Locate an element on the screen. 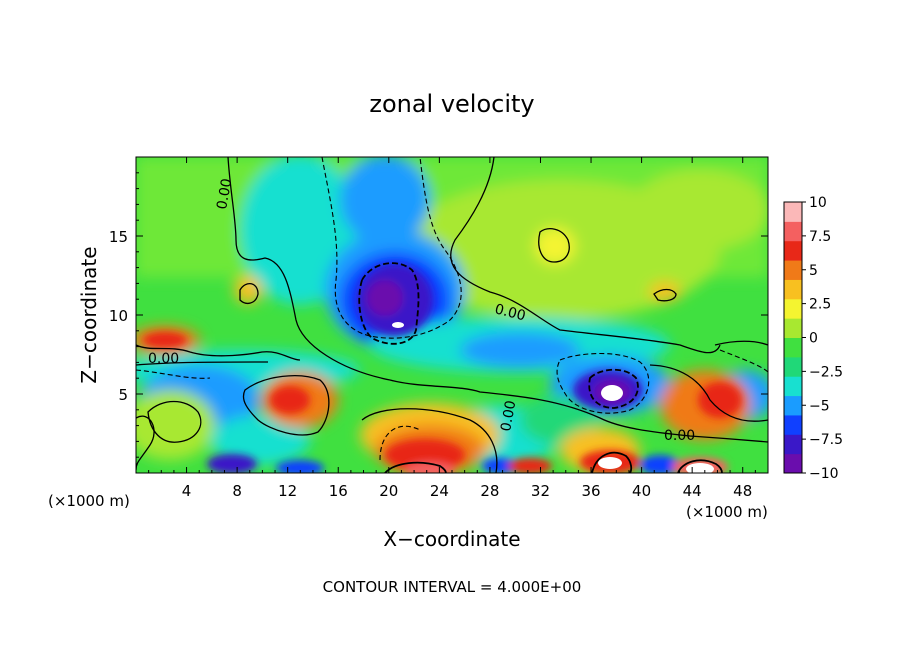 This screenshot has height=654, width=904. strong-negative-contours is located at coordinates (498, 335).